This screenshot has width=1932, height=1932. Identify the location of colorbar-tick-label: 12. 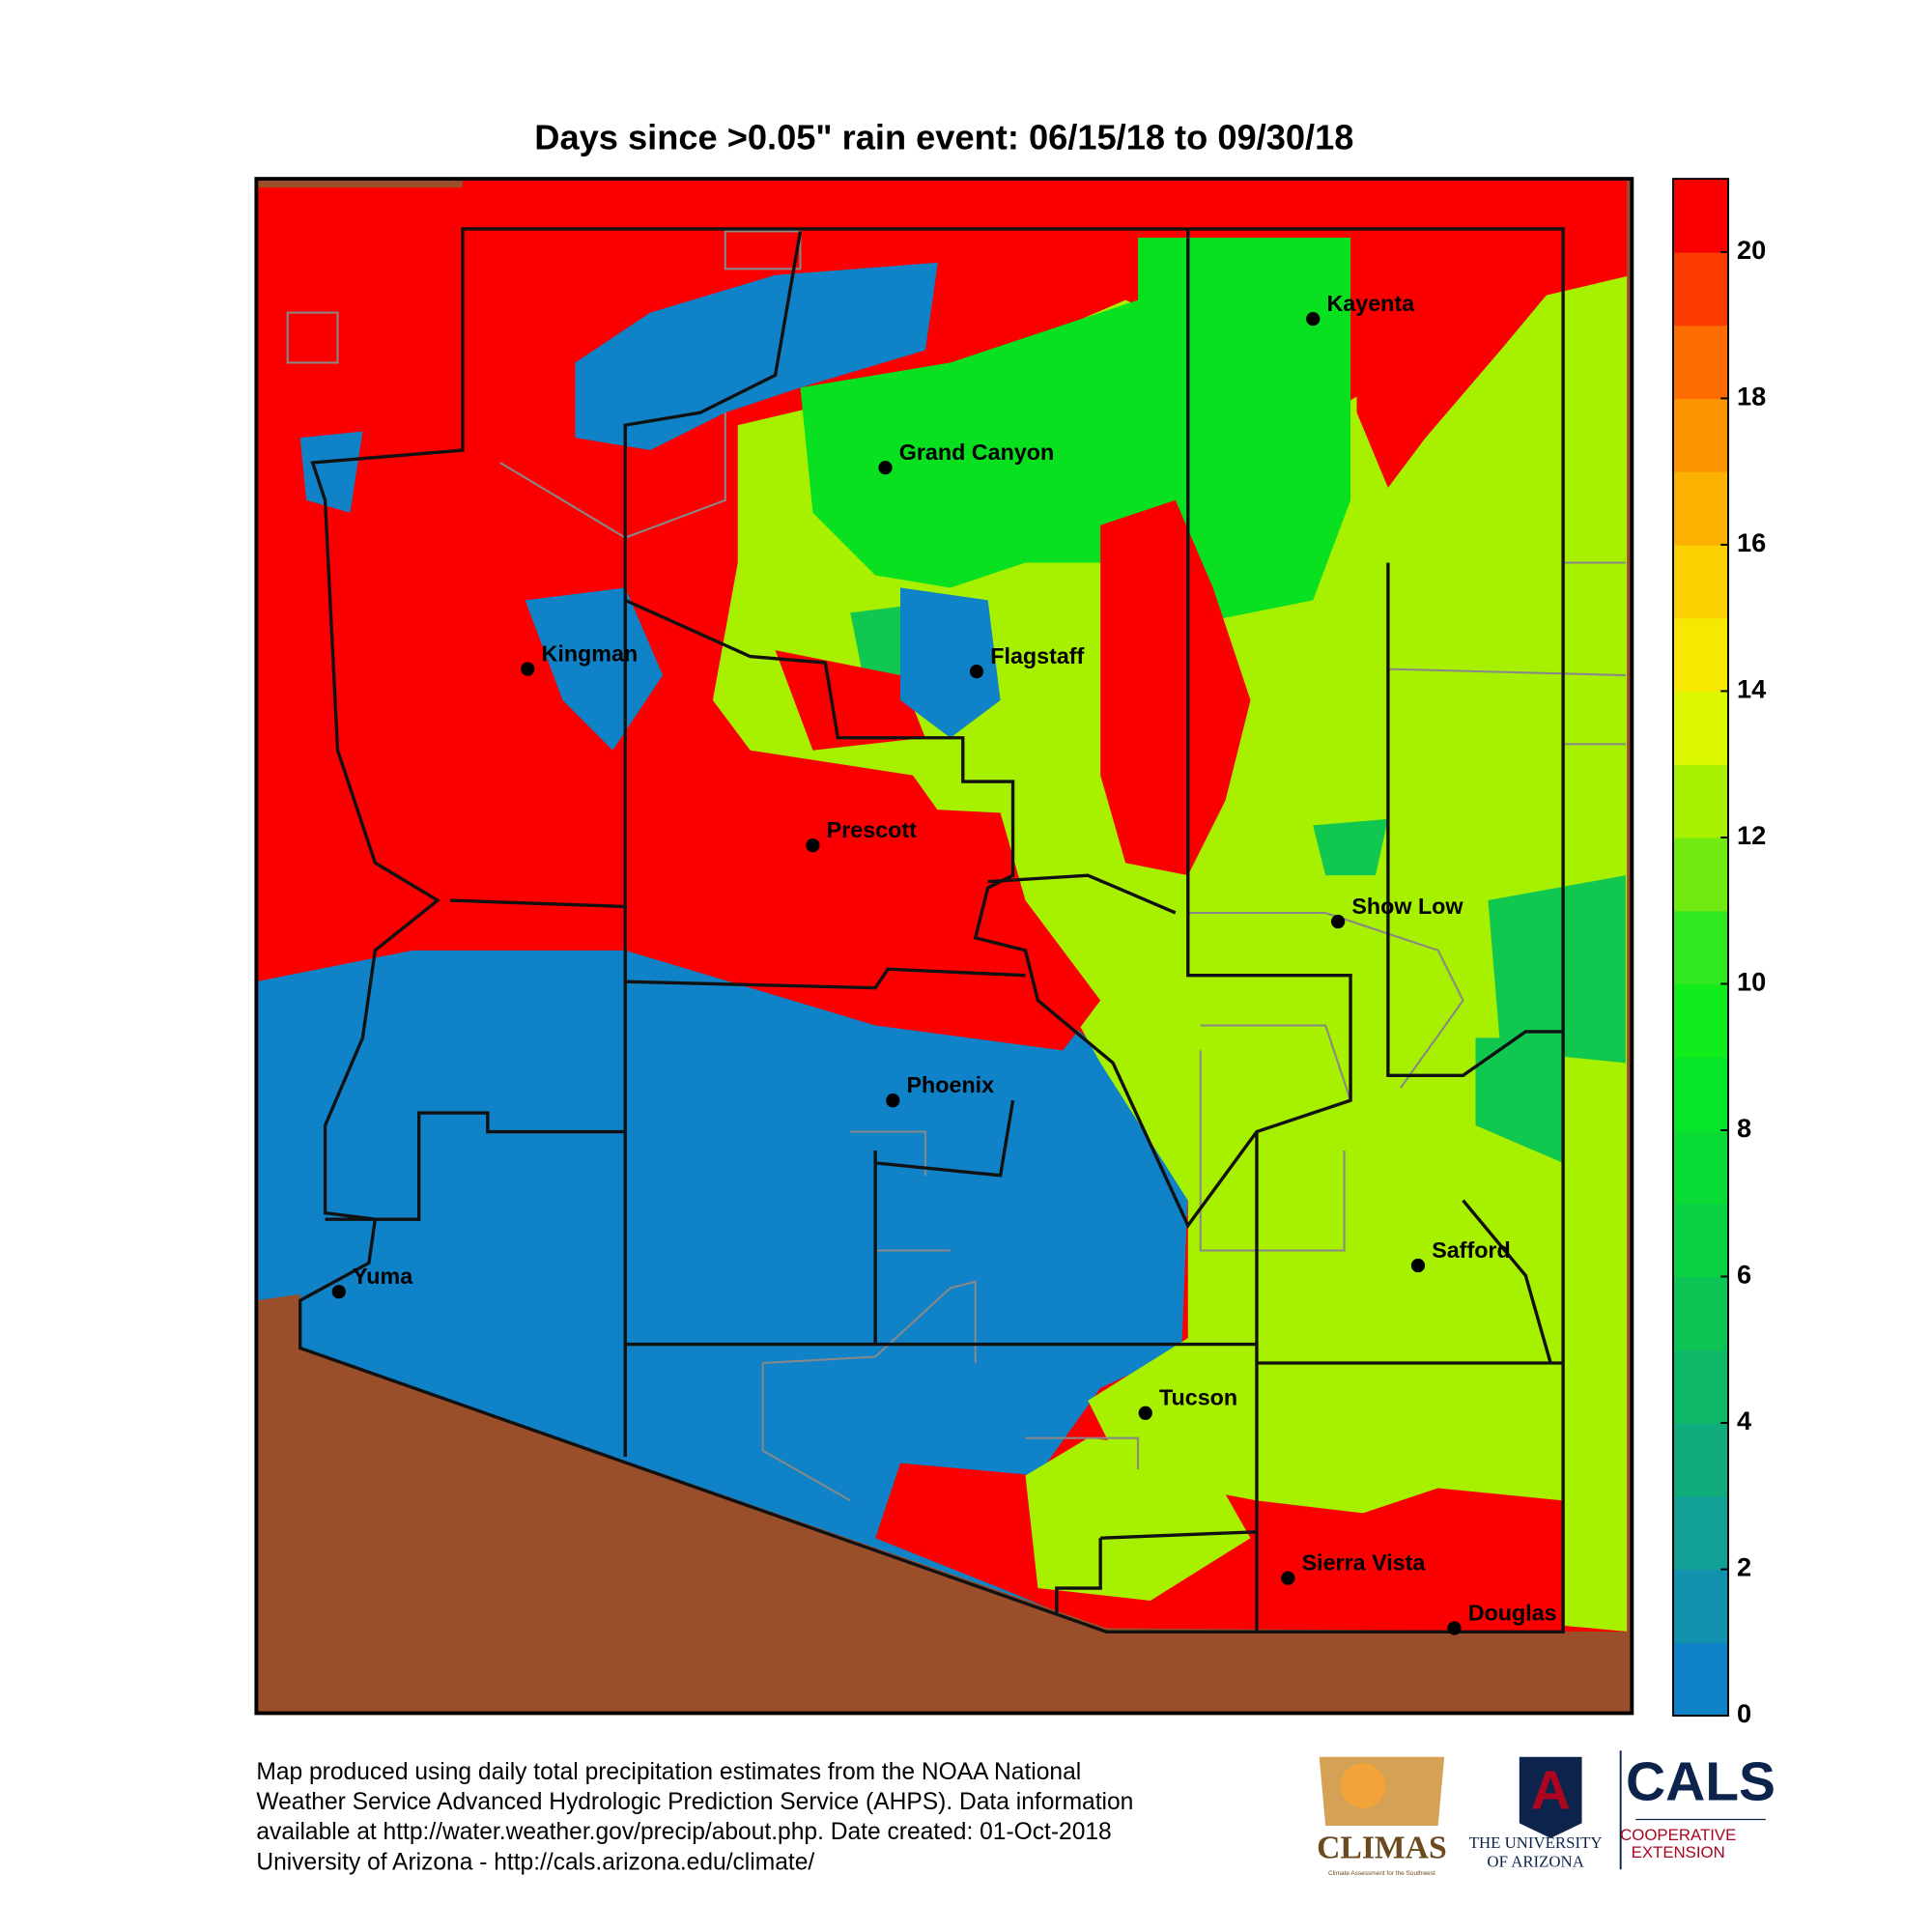
(1751, 835).